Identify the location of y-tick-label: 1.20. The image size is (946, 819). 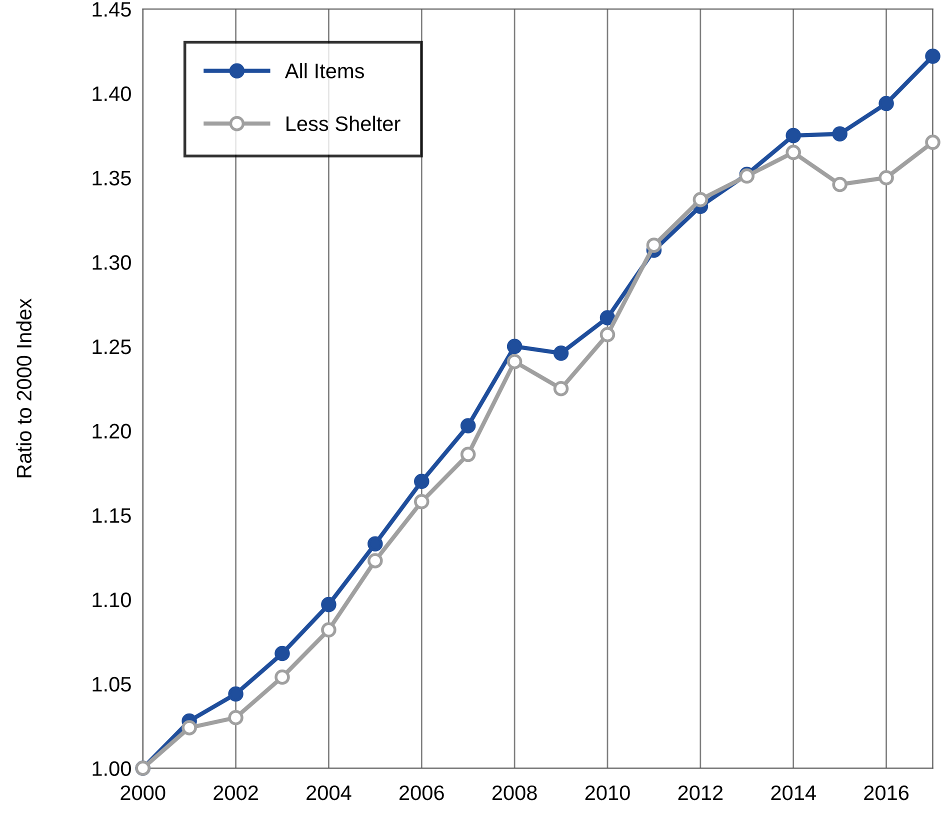
(111, 431).